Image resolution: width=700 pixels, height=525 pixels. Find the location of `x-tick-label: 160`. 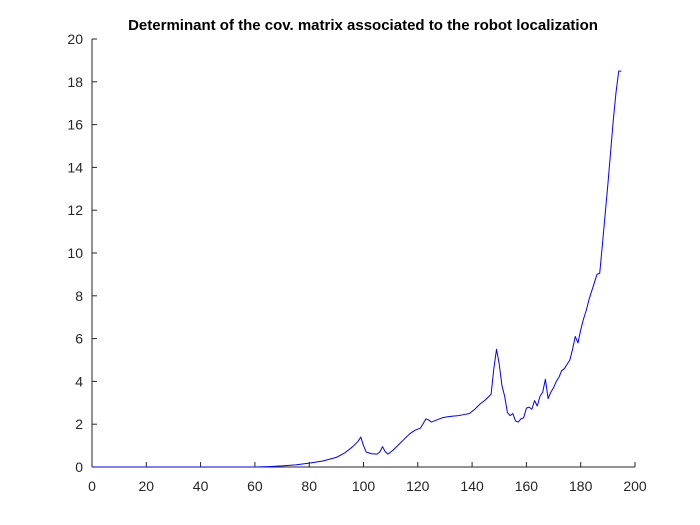

x-tick-label: 160 is located at coordinates (527, 486).